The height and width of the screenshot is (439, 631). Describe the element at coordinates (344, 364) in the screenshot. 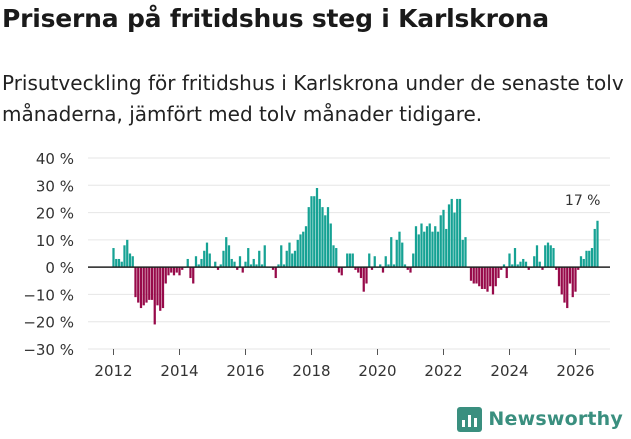

I see `x-axis: 2012 2014 2016 2018 2020 2022 2024 2026` at that location.